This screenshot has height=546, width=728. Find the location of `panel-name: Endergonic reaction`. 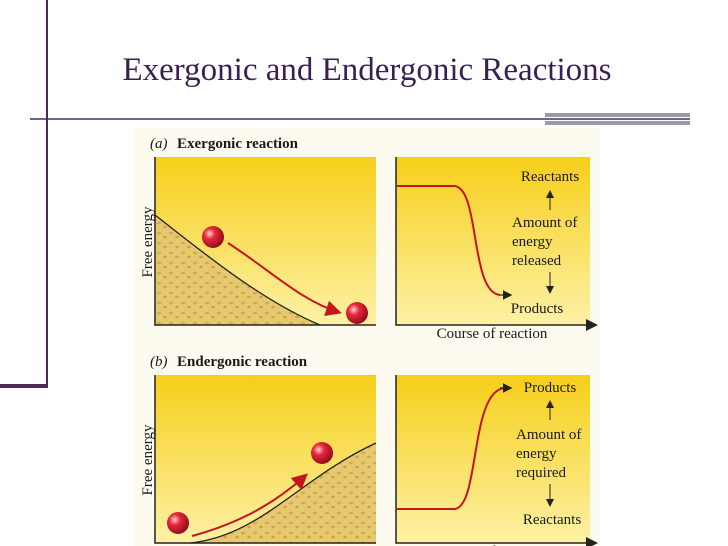

panel-name: Endergonic reaction is located at coordinates (242, 362).